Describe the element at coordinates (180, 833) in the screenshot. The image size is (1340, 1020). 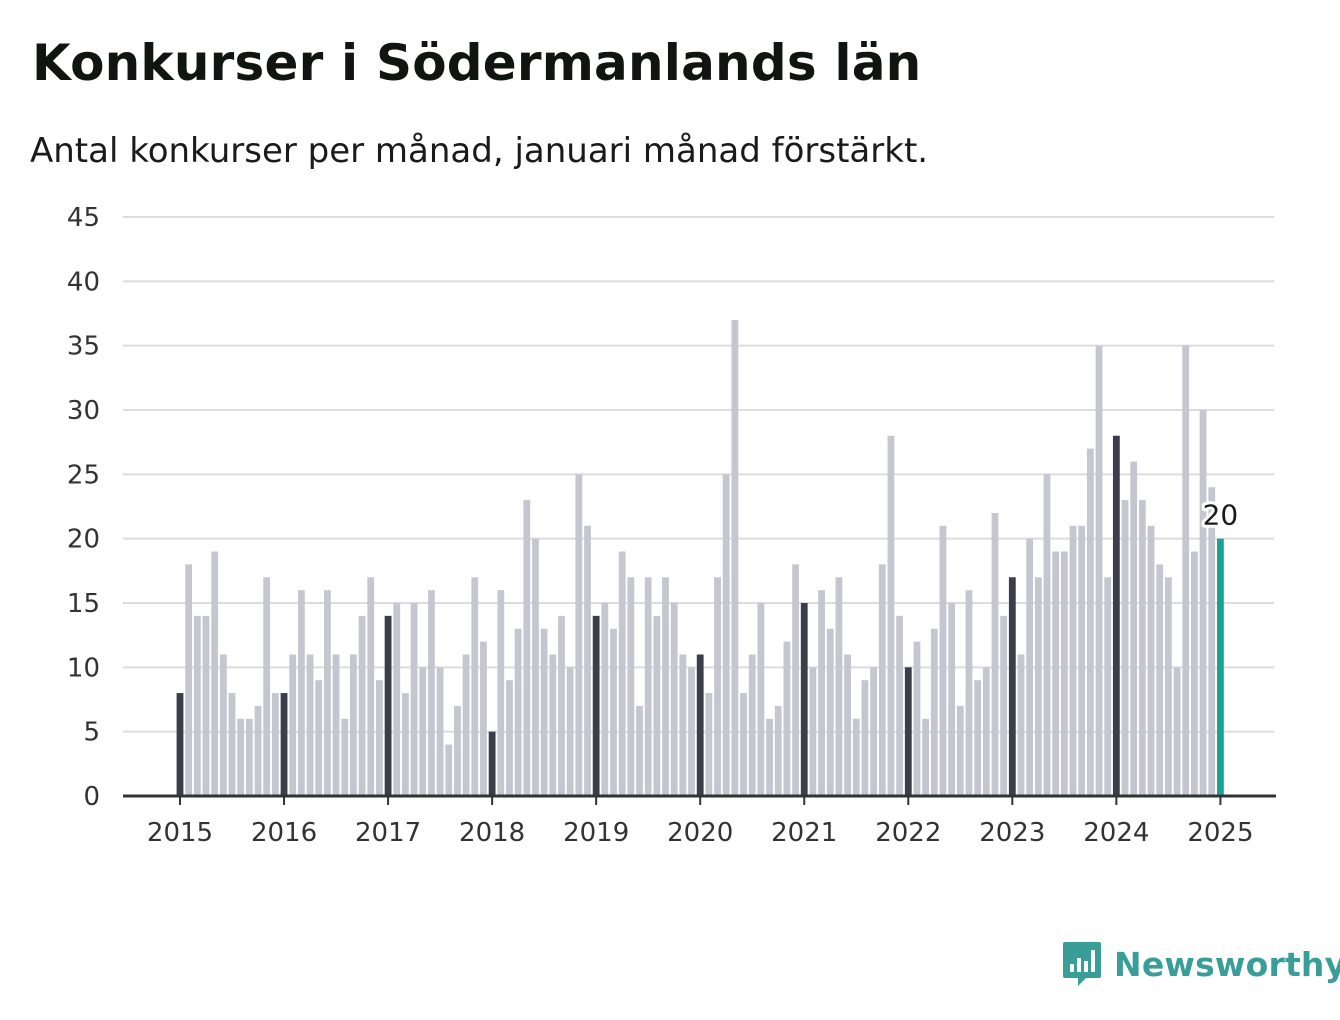
I see `x-tick-label: 2015` at that location.